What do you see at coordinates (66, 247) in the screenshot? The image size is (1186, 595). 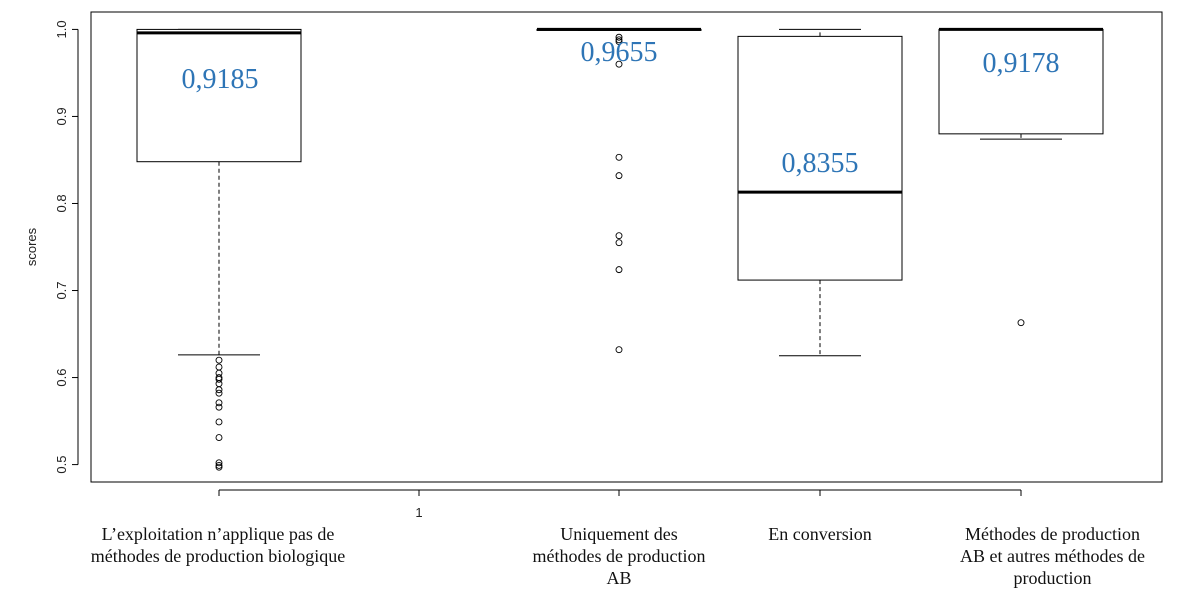 I see `y-axis: 0.5 0.6 0.7 0.8 0.9 1.0` at bounding box center [66, 247].